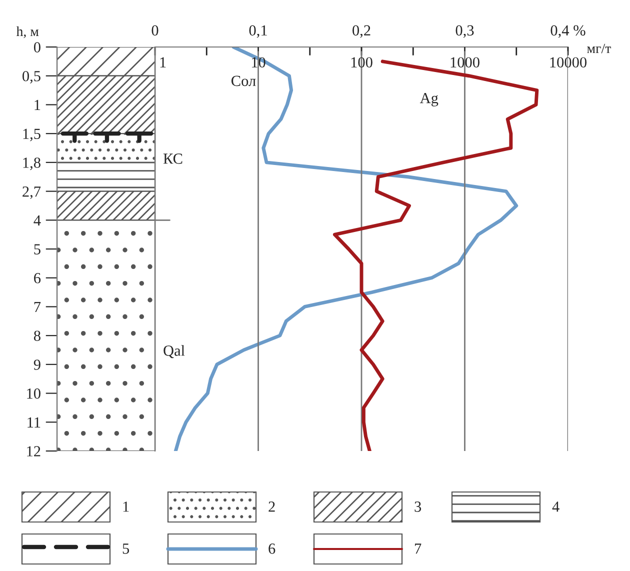 Image resolution: width=630 pixels, height=571 pixels. What do you see at coordinates (37, 278) in the screenshot?
I see `y-tick-label: 6` at bounding box center [37, 278].